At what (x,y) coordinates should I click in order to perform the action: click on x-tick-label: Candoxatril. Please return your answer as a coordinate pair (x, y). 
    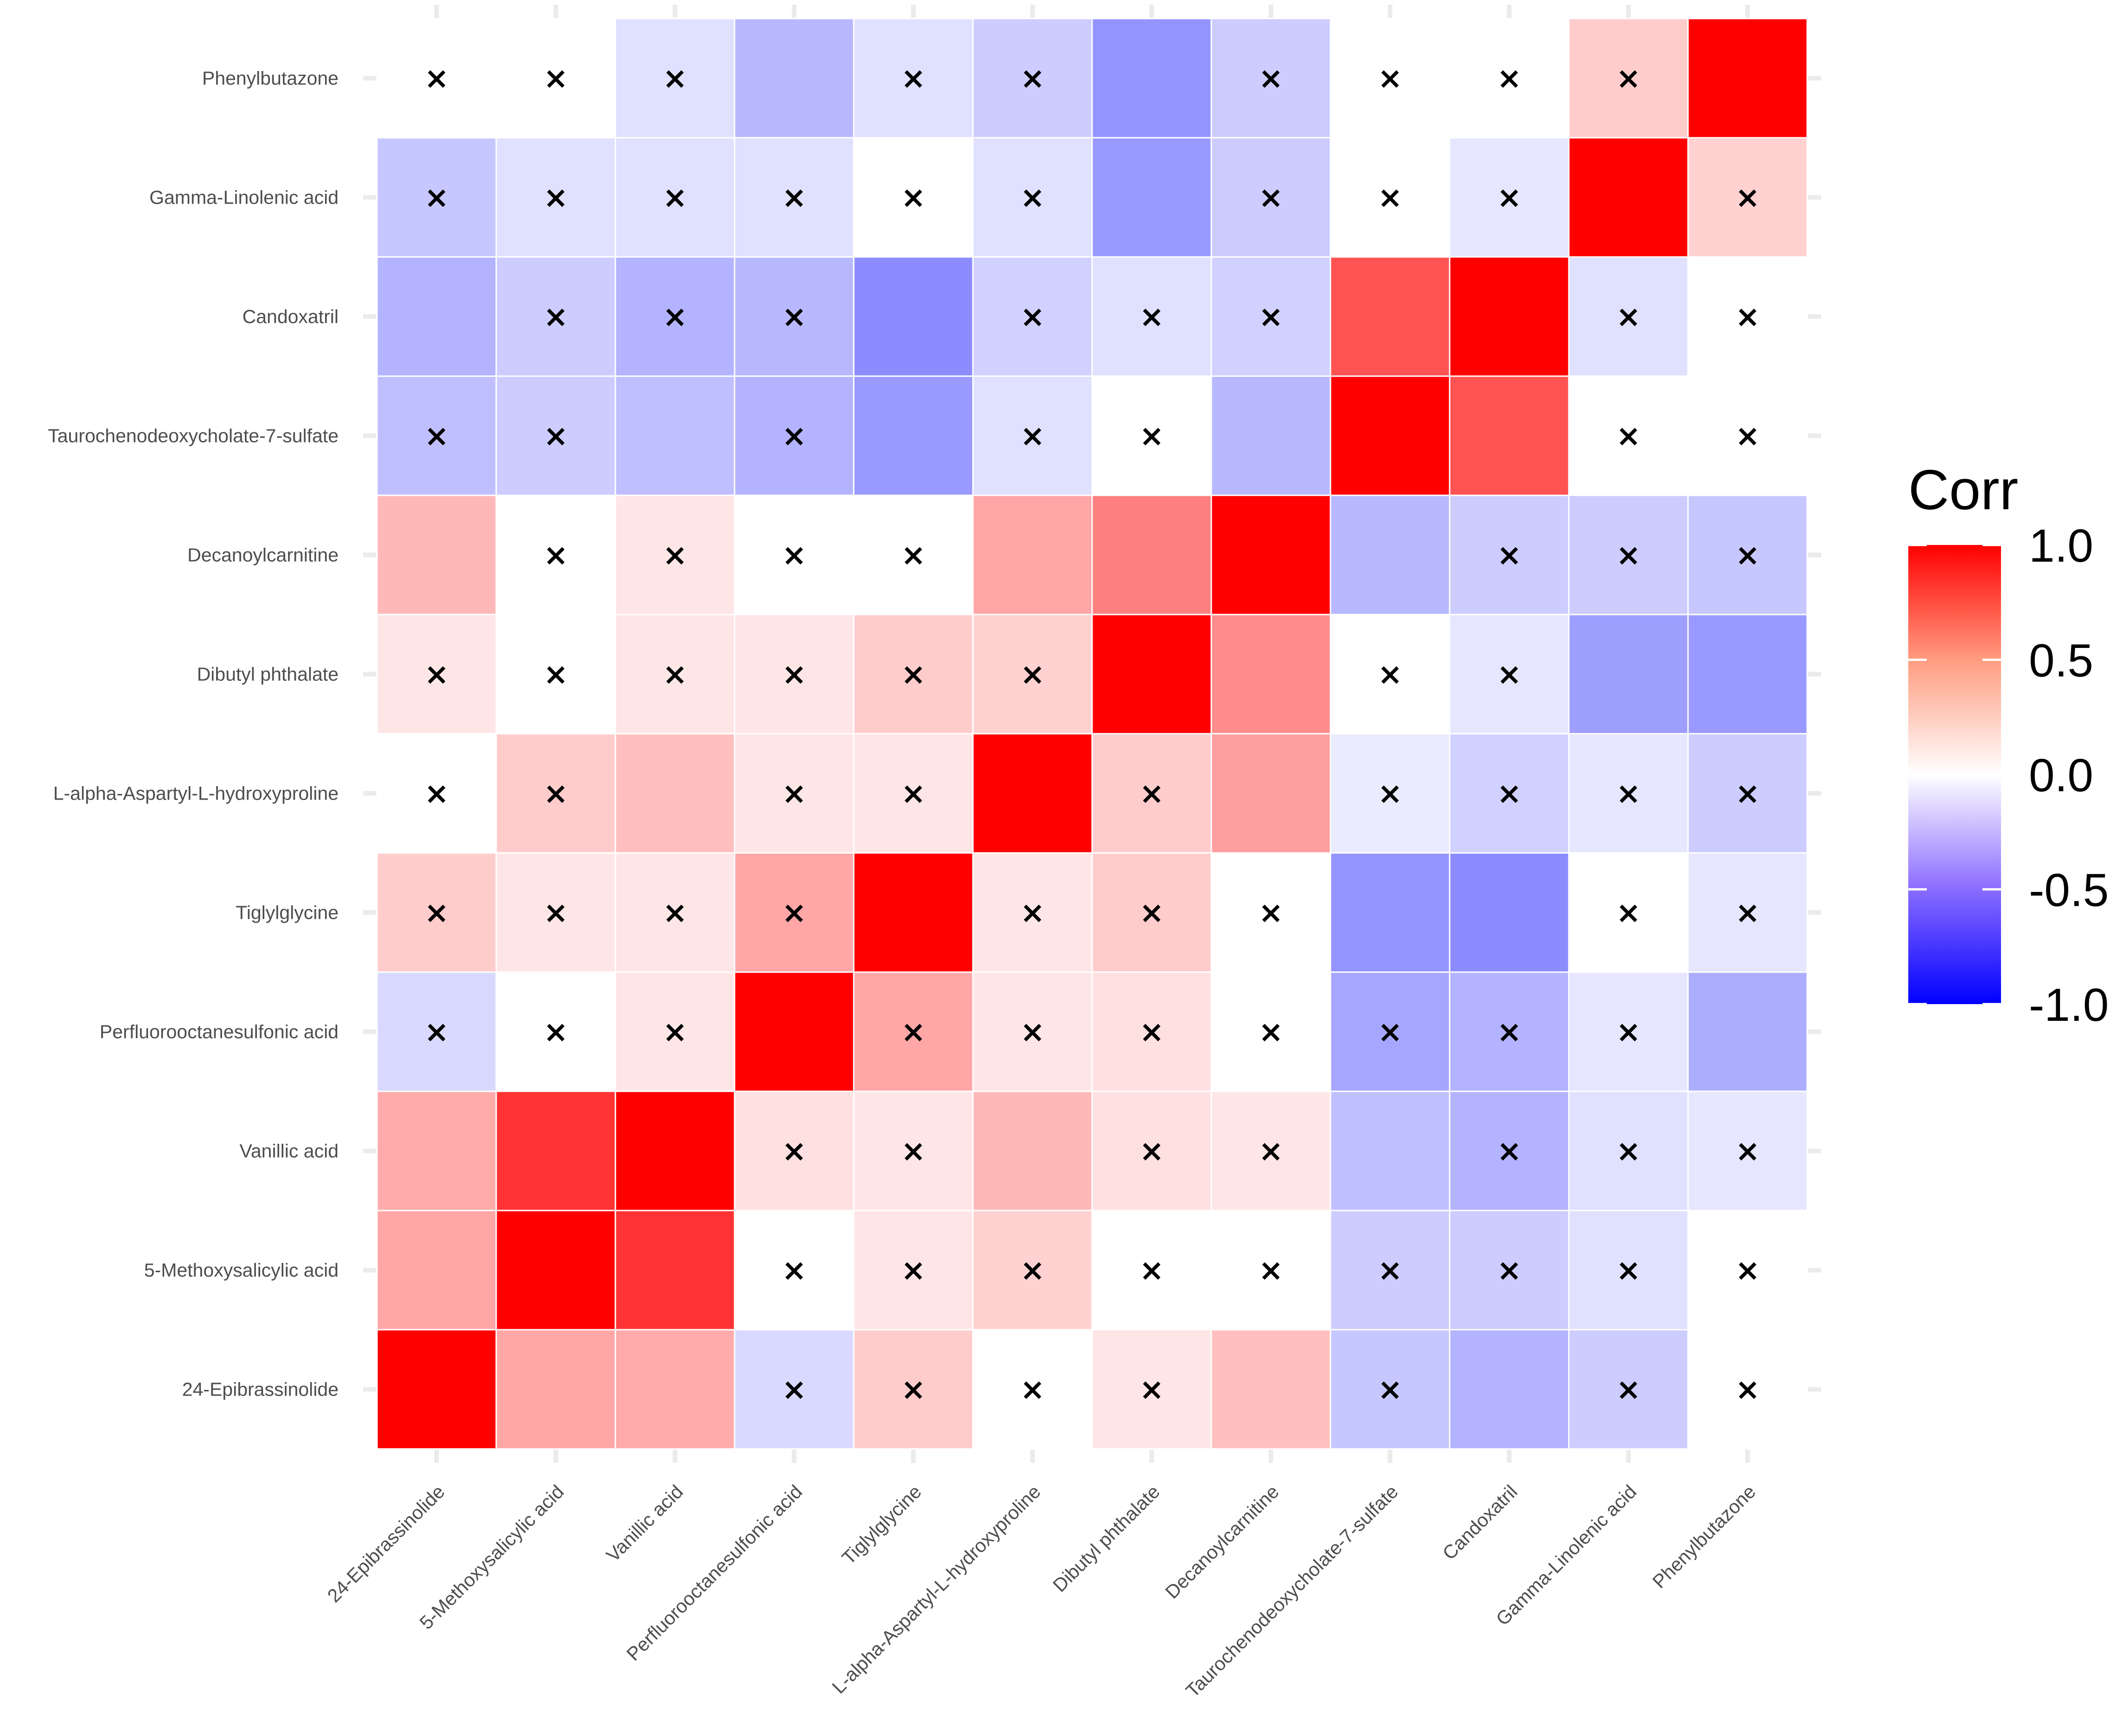
    Looking at the image, I should click on (1480, 1522).